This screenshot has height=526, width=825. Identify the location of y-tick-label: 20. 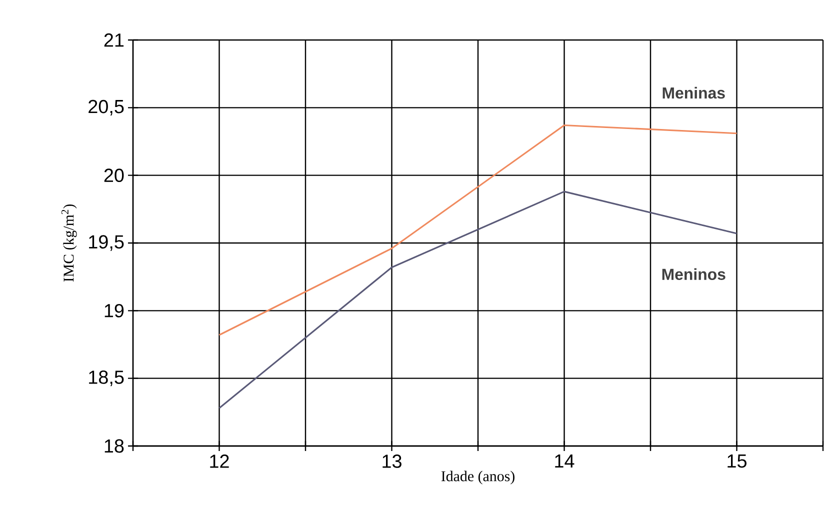
(114, 175).